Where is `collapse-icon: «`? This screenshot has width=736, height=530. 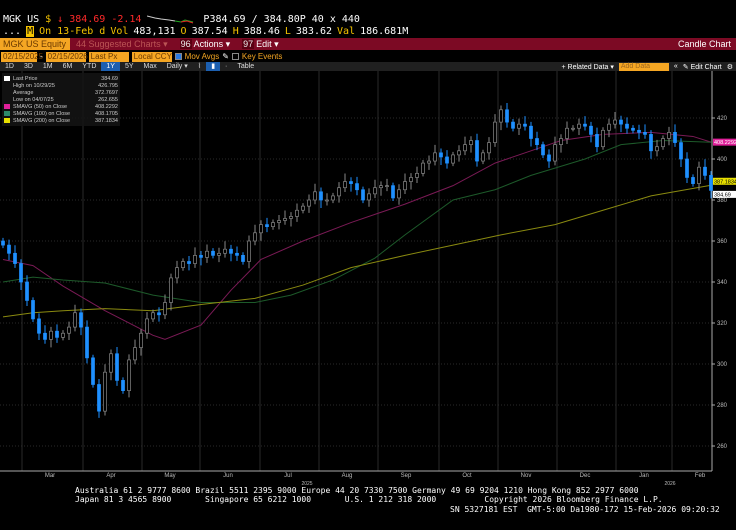 collapse-icon: « is located at coordinates (675, 66).